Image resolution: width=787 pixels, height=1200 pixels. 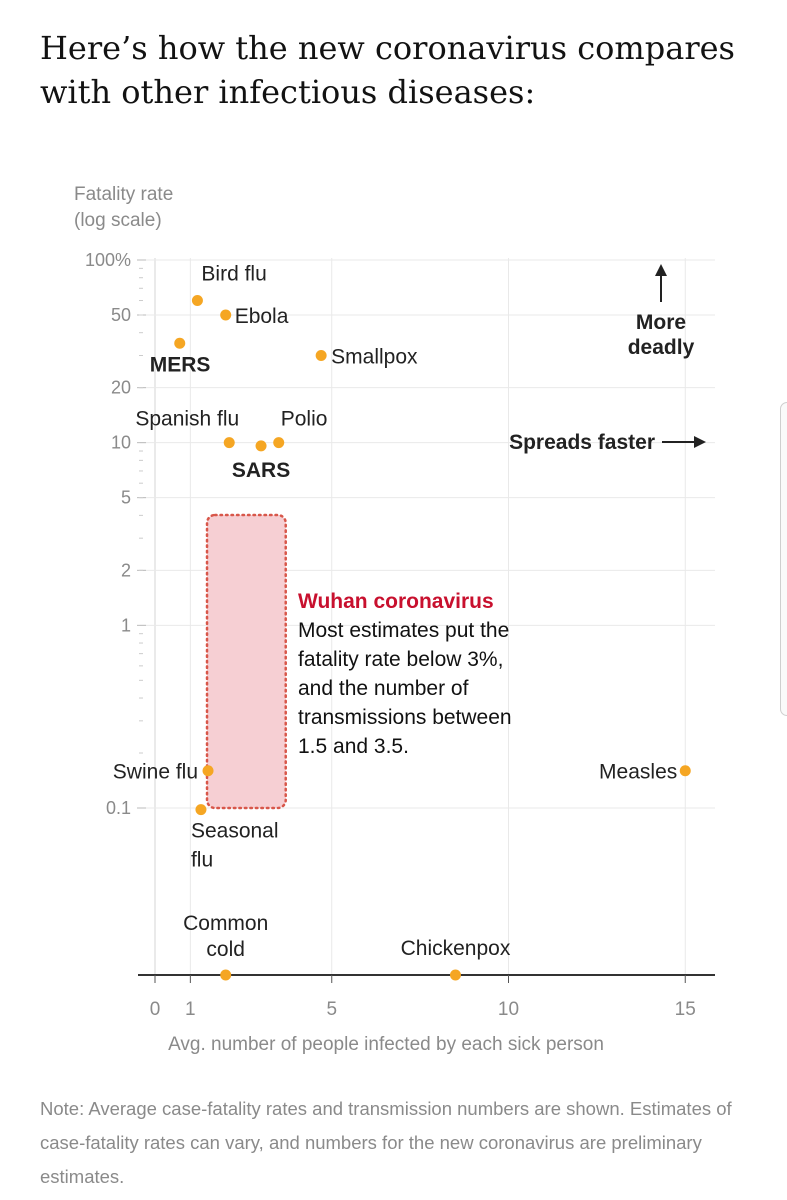 What do you see at coordinates (661, 270) in the screenshot?
I see `more-deadly-arrow-head` at bounding box center [661, 270].